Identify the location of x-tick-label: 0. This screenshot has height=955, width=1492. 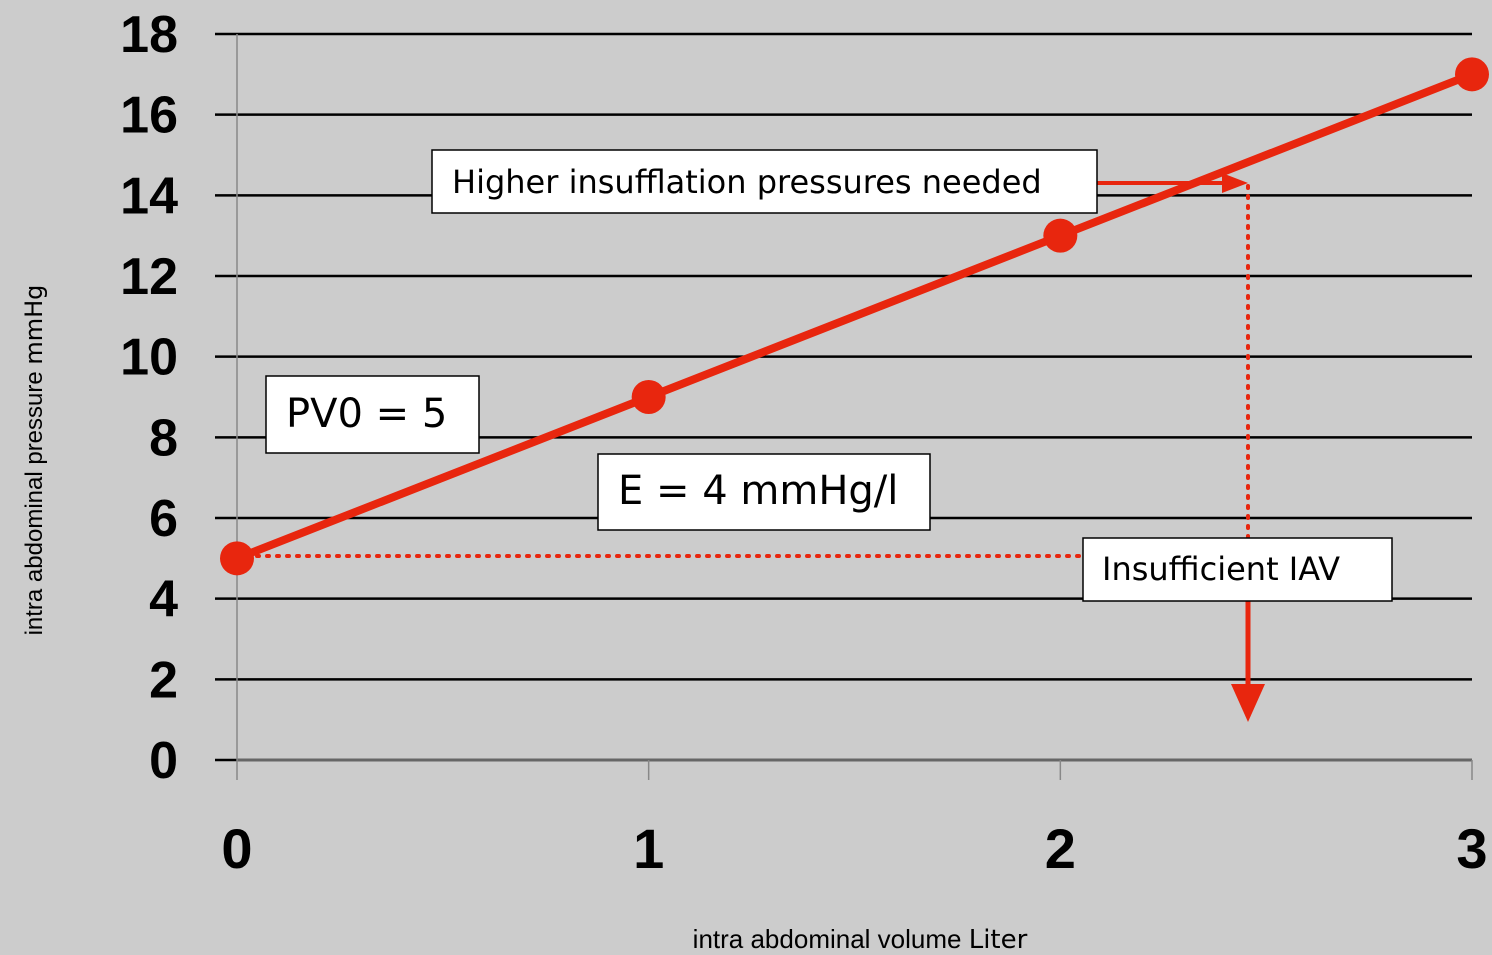
(236, 848).